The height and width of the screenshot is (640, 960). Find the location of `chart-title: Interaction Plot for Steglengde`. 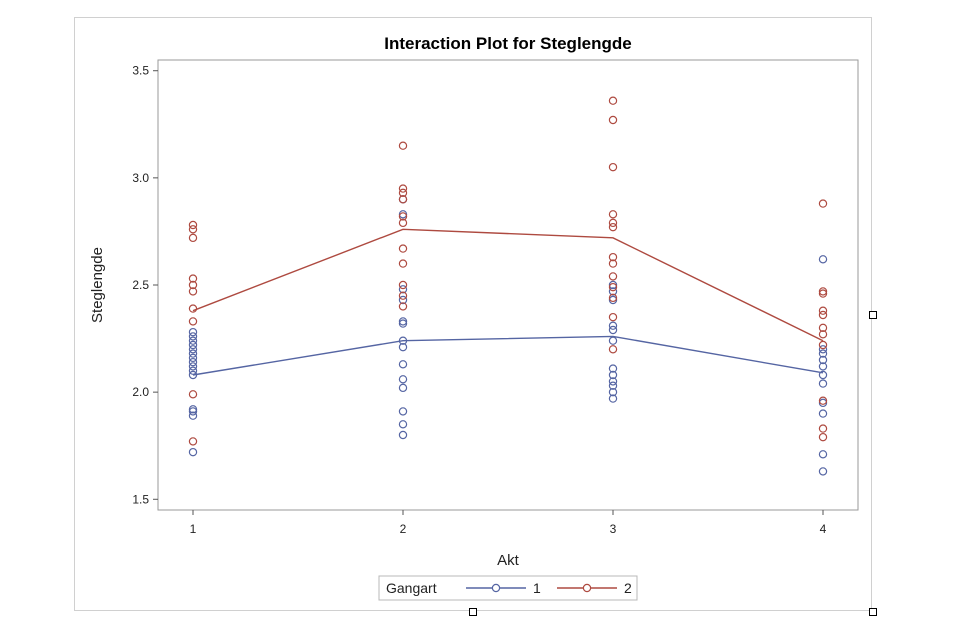

chart-title: Interaction Plot for Steglengde is located at coordinates (507, 43).